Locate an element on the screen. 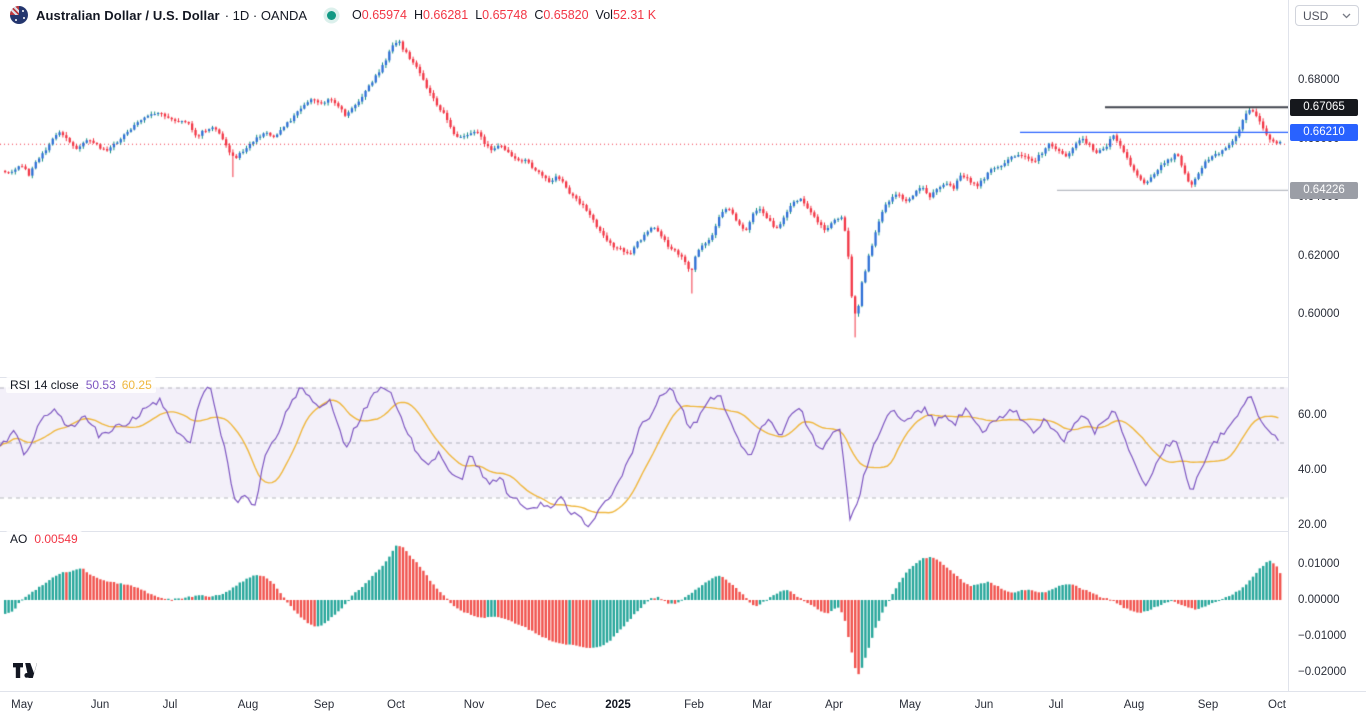  currency-selector: USD is located at coordinates (1327, 15).